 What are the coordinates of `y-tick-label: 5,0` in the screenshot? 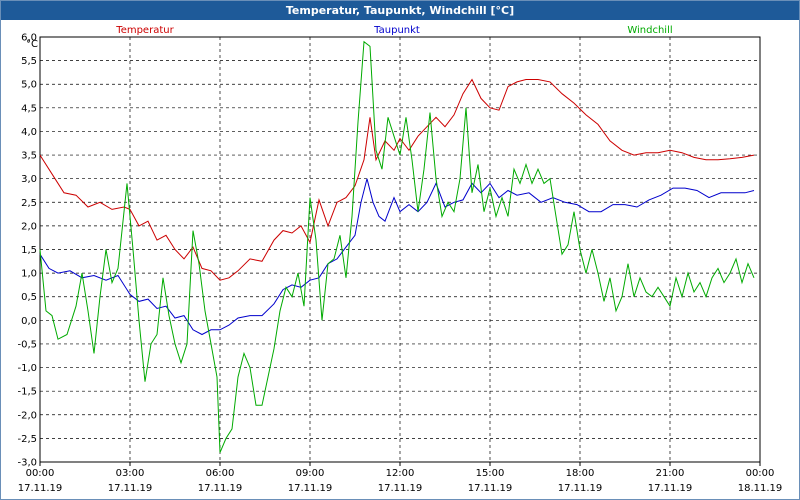 It's located at (29, 85).